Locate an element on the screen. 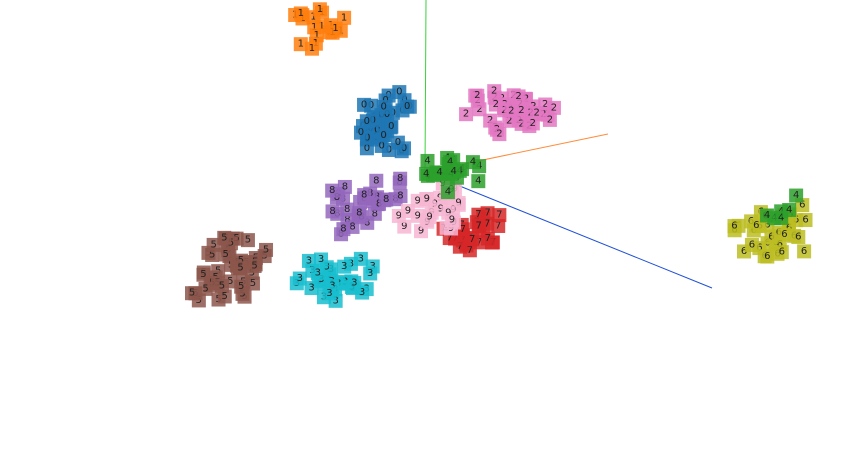  digit-cluster-1: 1111111111111111111 is located at coordinates (320, 29).